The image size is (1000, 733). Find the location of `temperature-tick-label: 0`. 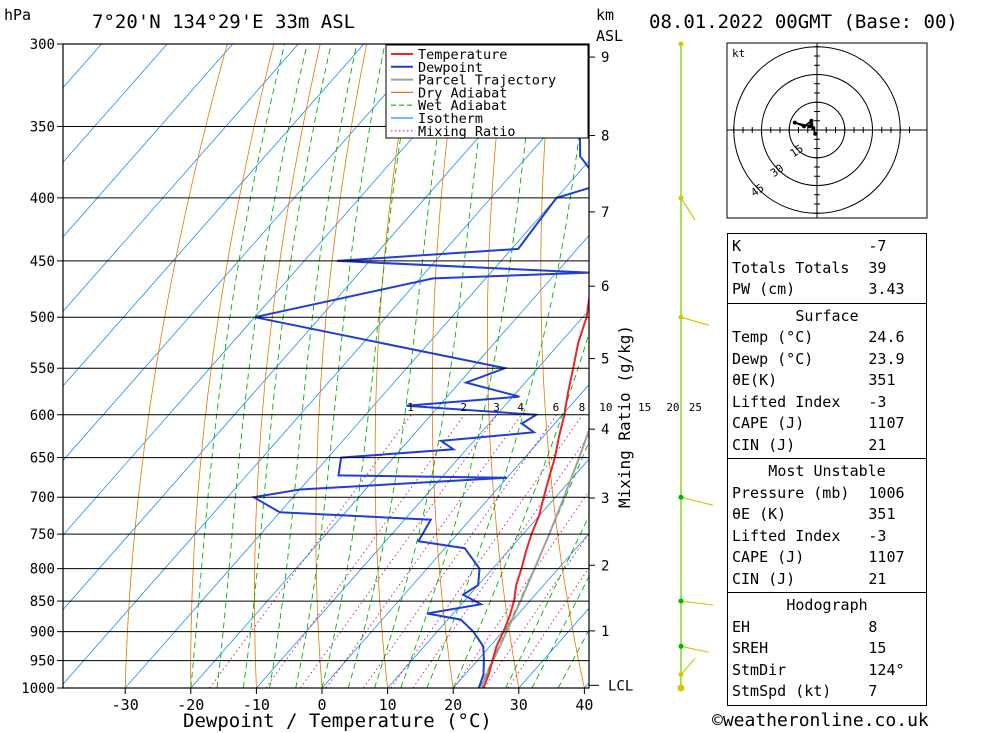

temperature-tick-label: 0 is located at coordinates (321, 705).